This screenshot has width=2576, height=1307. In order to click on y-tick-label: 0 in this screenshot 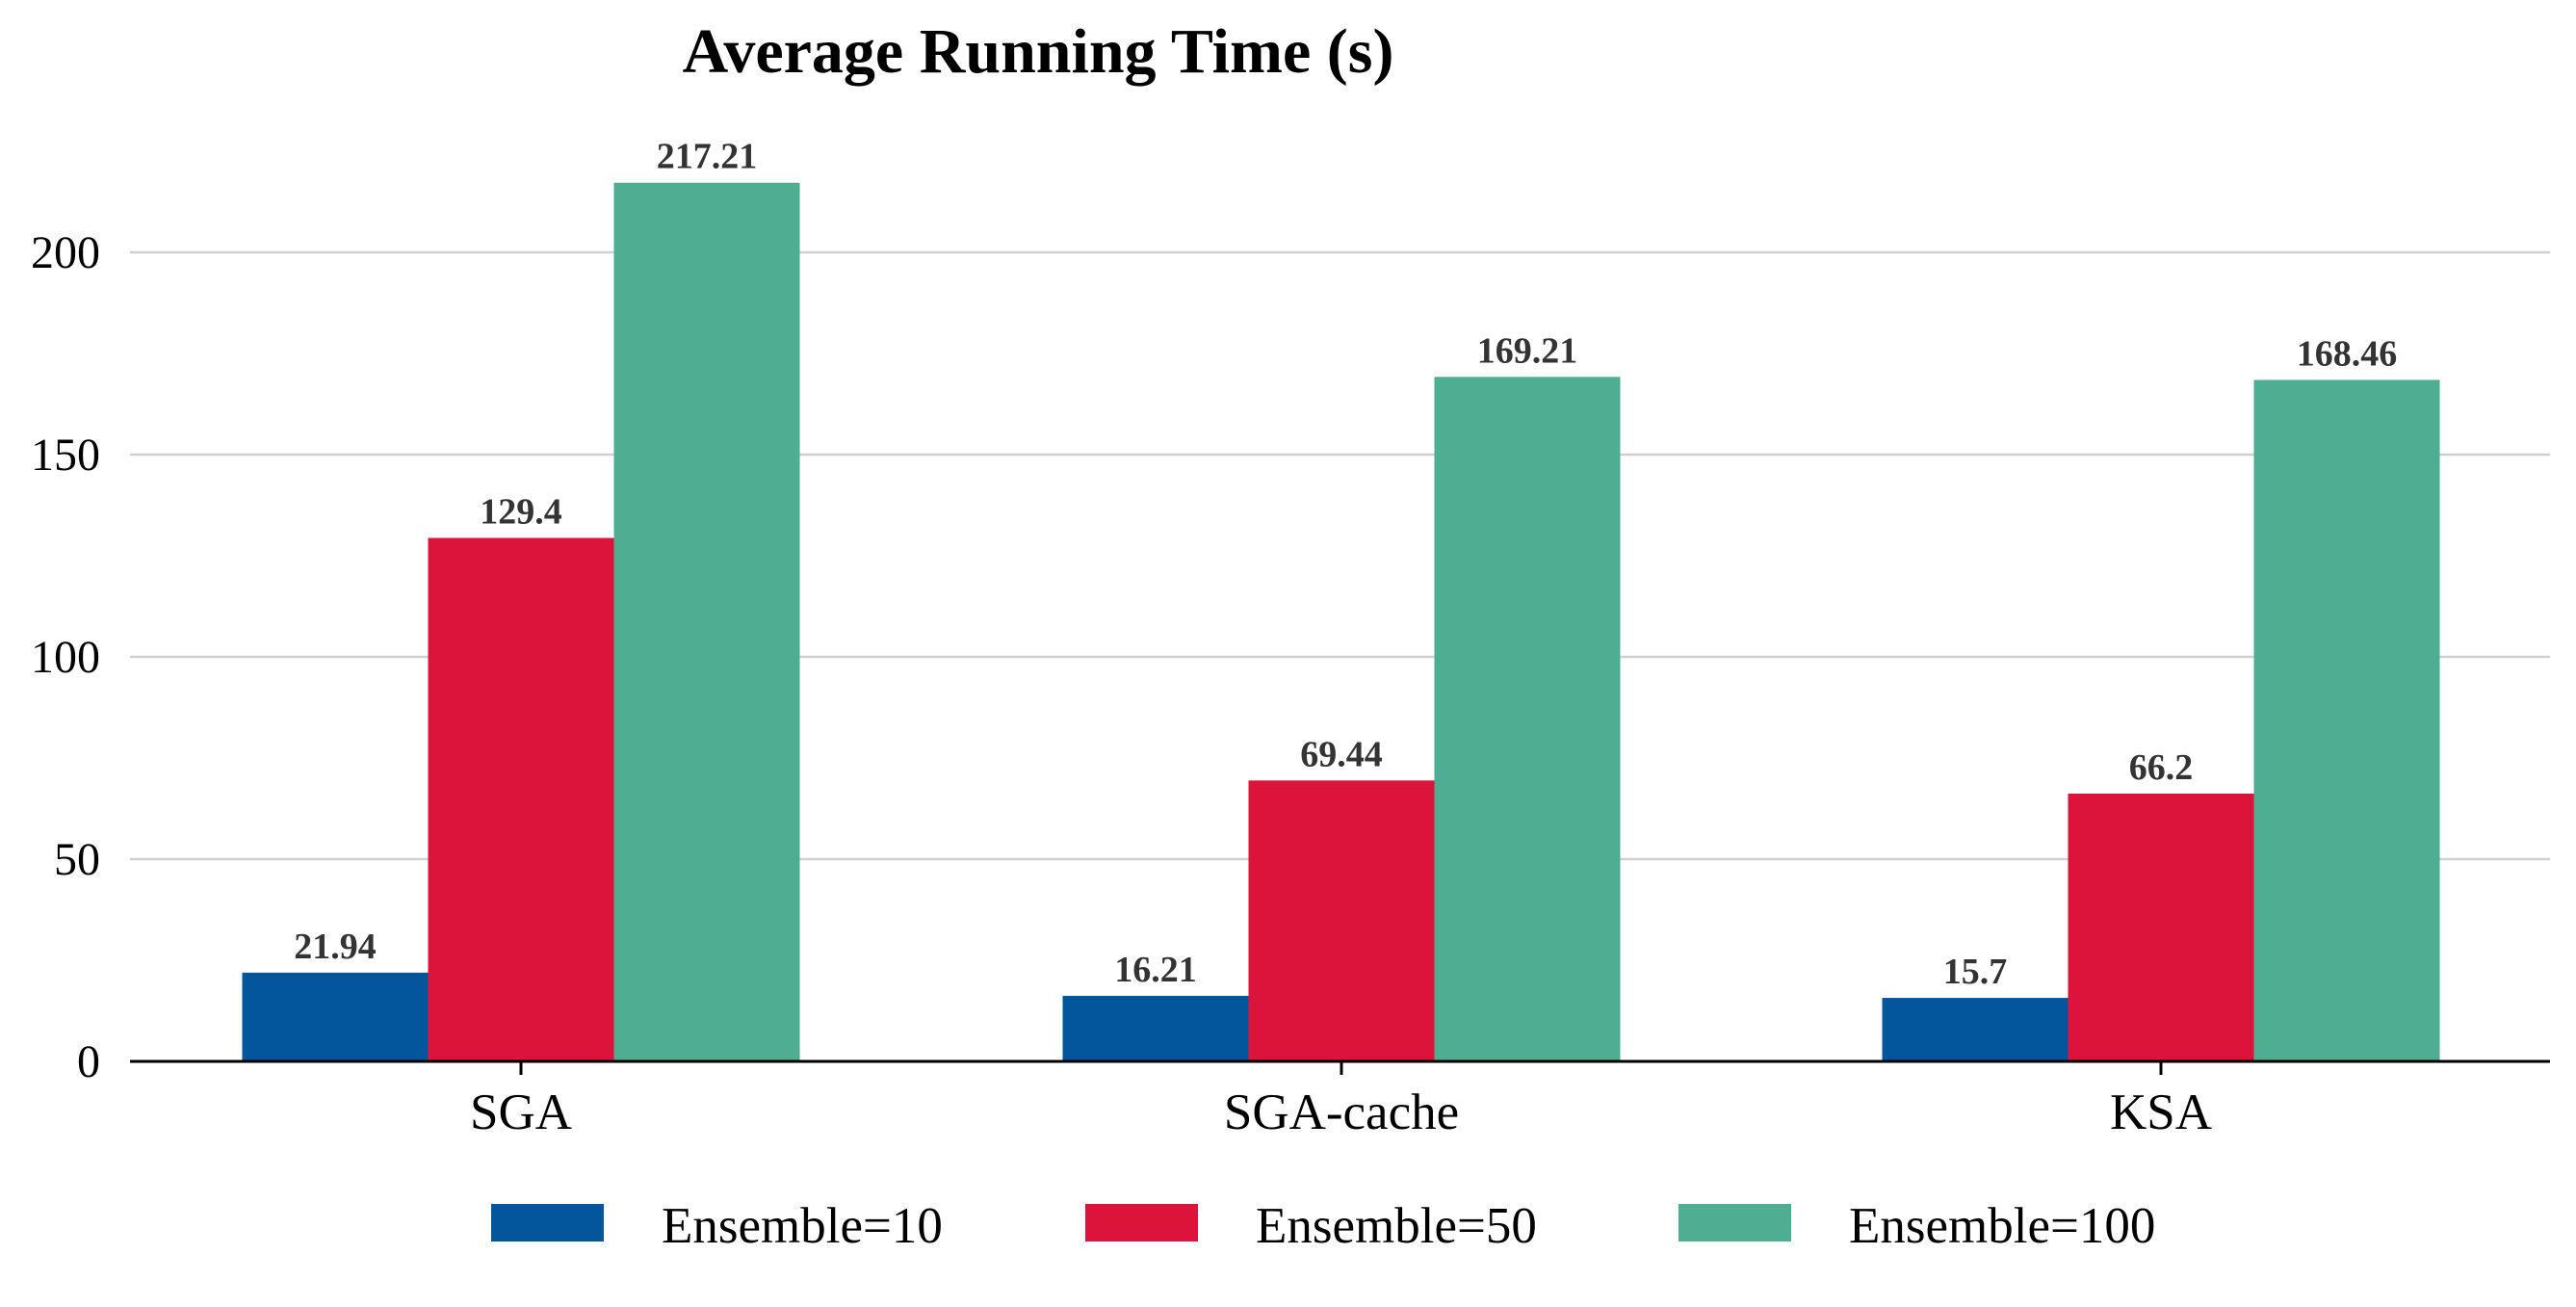, I will do `click(88, 1061)`.